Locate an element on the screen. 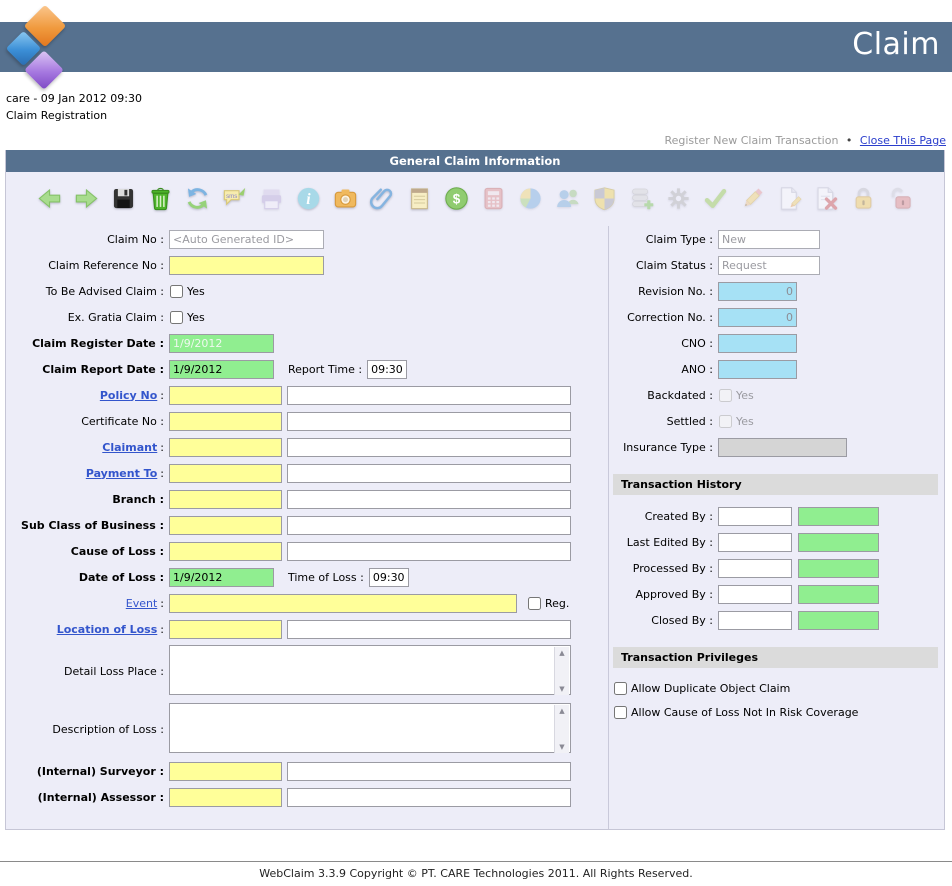 The height and width of the screenshot is (886, 952). field-row-backdated: Backdated : Yes is located at coordinates (778, 395).